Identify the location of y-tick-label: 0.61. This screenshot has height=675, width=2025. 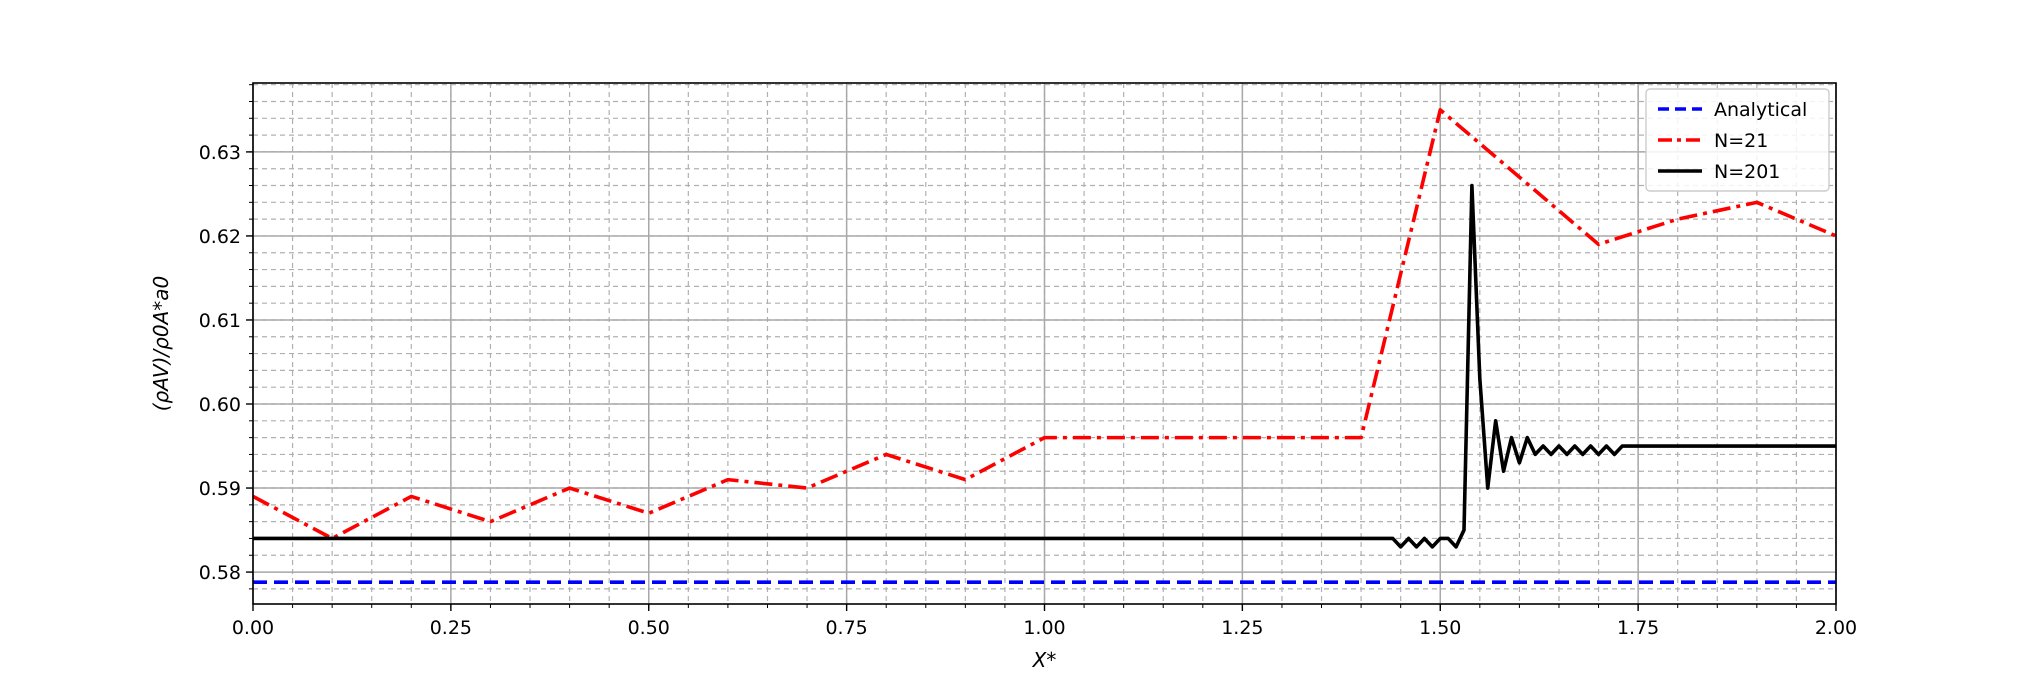
(220, 321).